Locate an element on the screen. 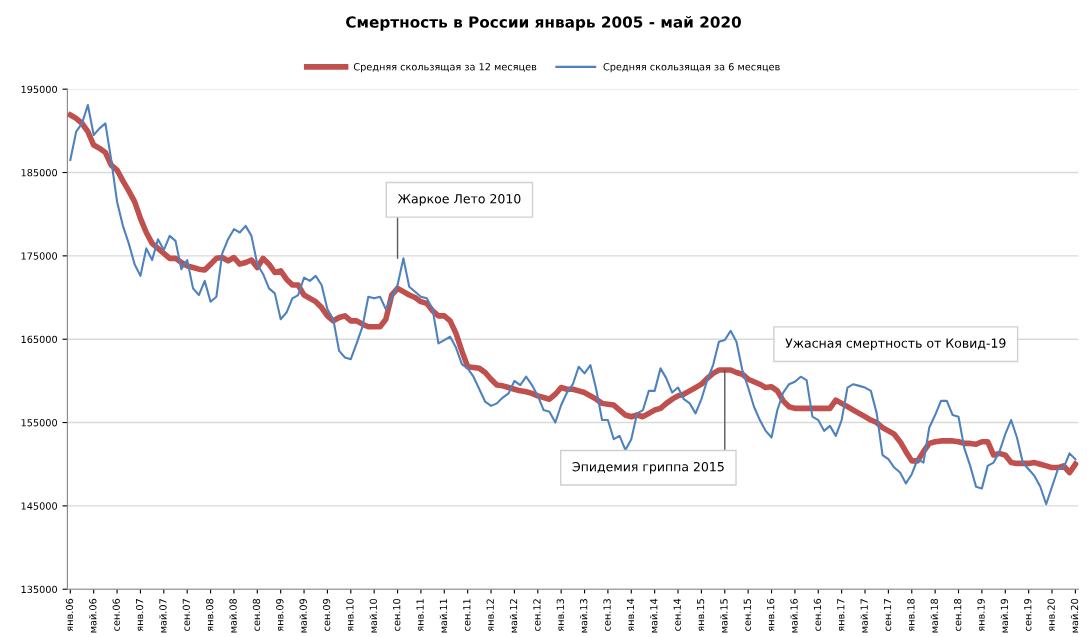 The width and height of the screenshot is (1087, 637). x-tick-label: янв.12 is located at coordinates (490, 615).